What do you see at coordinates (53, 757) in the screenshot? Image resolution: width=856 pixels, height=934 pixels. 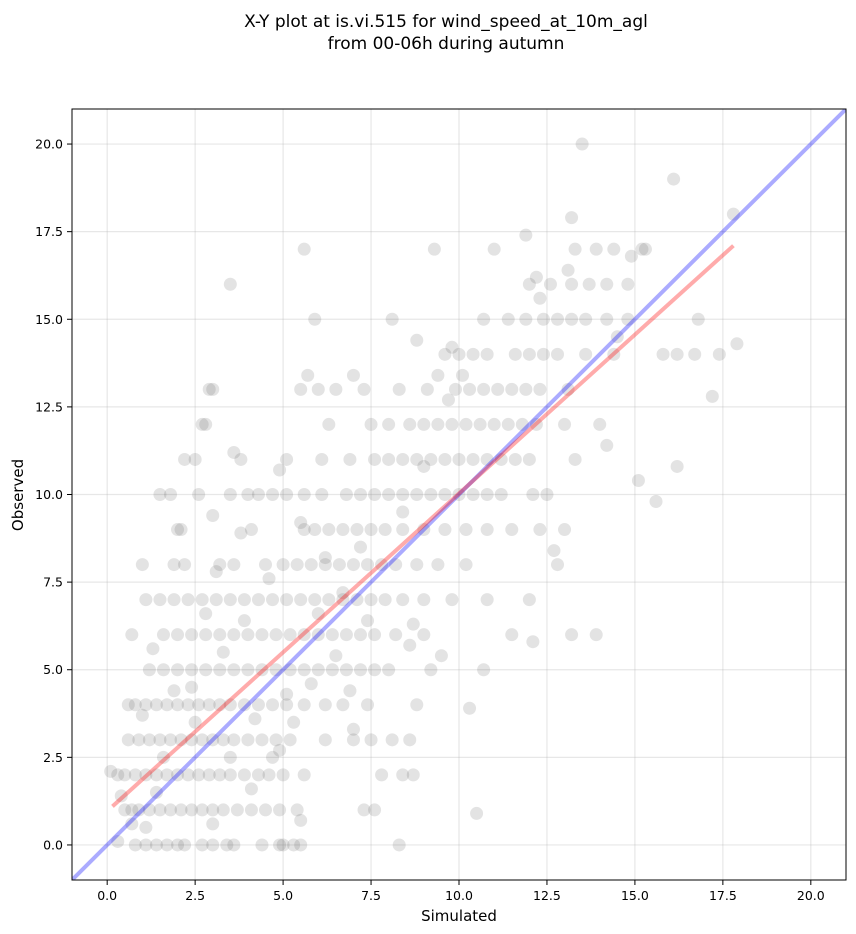 I see `y-tick-label: 2.5` at bounding box center [53, 757].